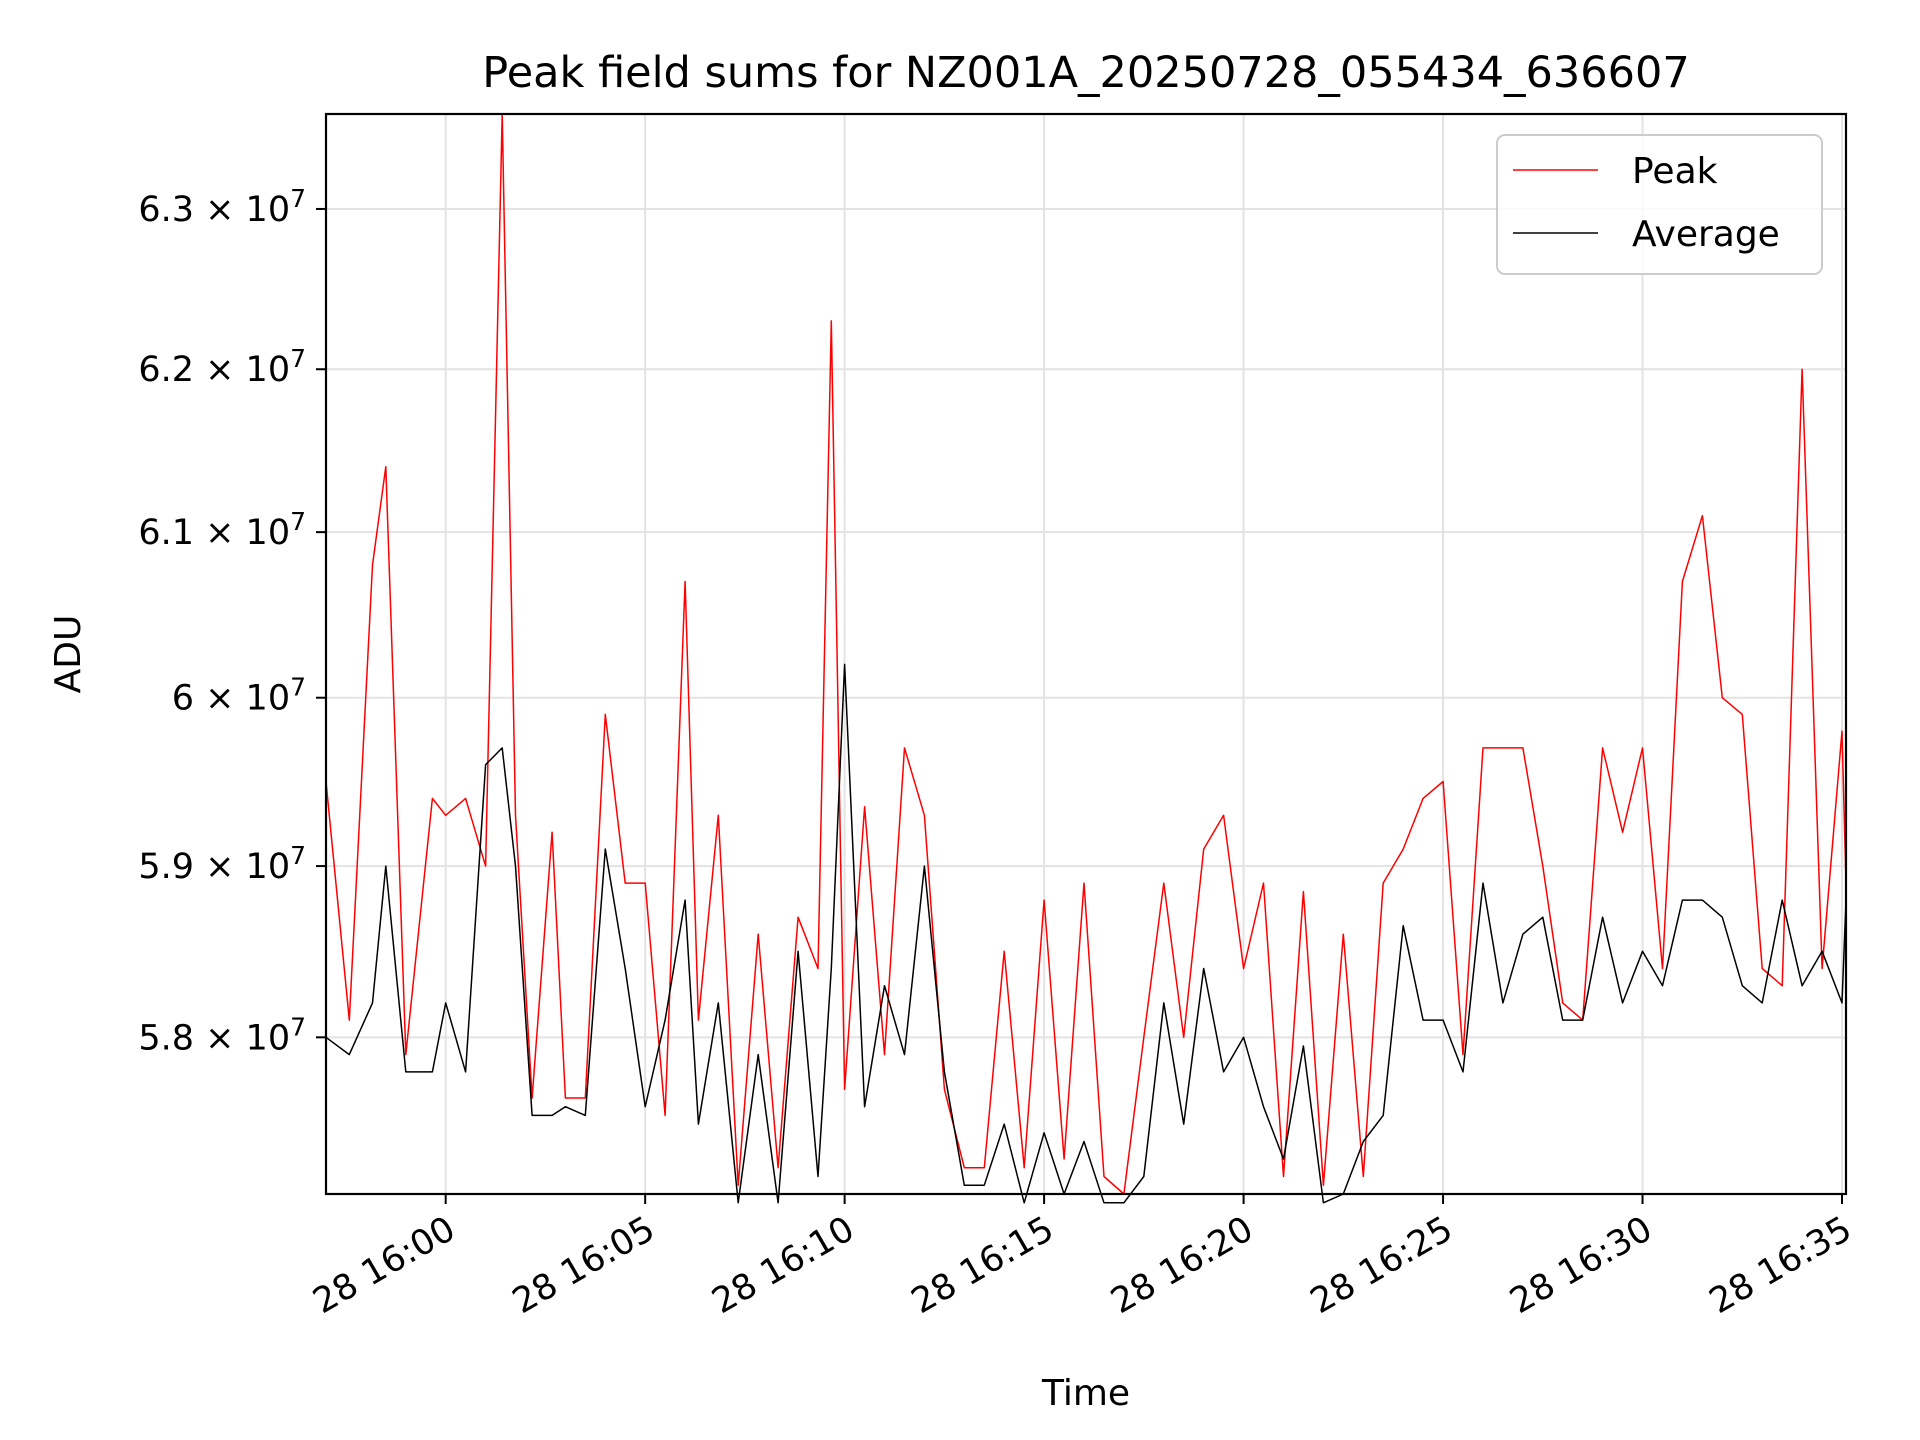  What do you see at coordinates (239, 696) in the screenshot?
I see `y-tick-label: 6 × 107` at bounding box center [239, 696].